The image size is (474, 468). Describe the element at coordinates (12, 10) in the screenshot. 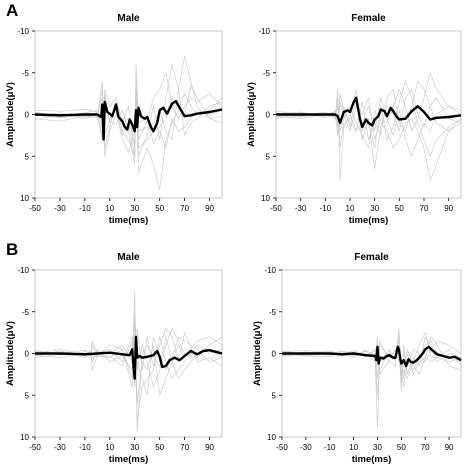

I see `panel-letter-a: A` at that location.